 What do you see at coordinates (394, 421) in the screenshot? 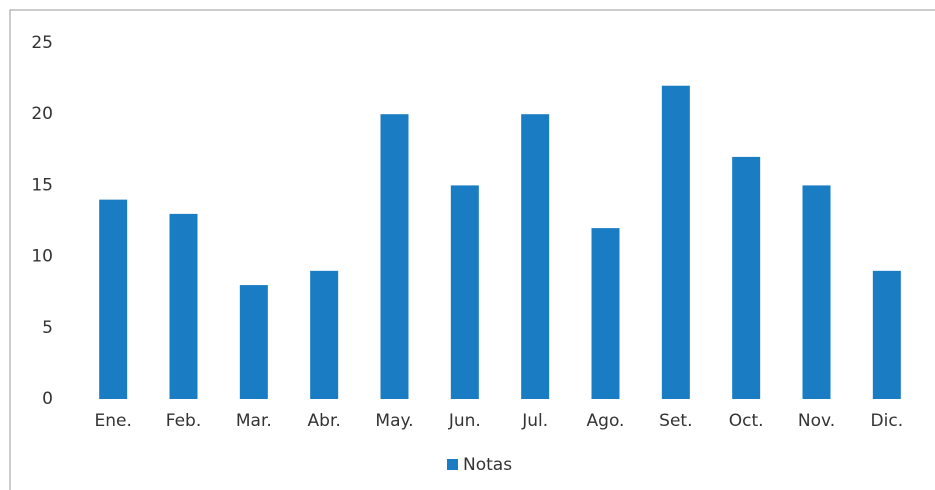
I see `x-tick-label: May.` at bounding box center [394, 421].